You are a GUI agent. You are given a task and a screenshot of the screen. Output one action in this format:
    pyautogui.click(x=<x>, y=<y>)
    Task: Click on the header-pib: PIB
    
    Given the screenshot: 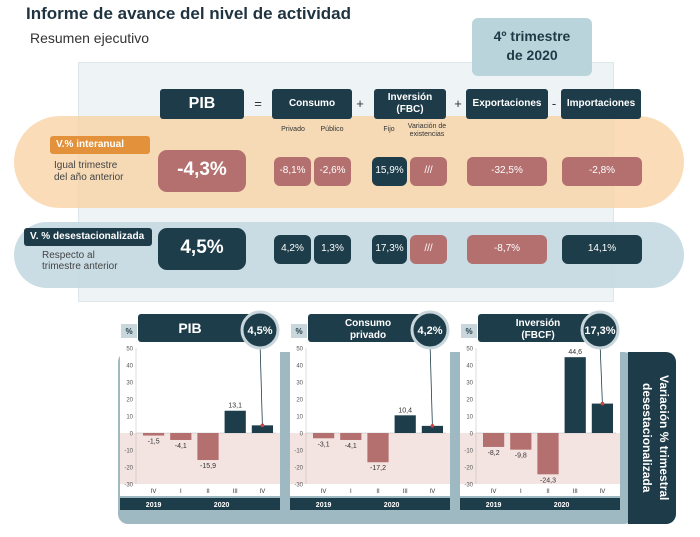 What is the action you would take?
    pyautogui.click(x=202, y=104)
    